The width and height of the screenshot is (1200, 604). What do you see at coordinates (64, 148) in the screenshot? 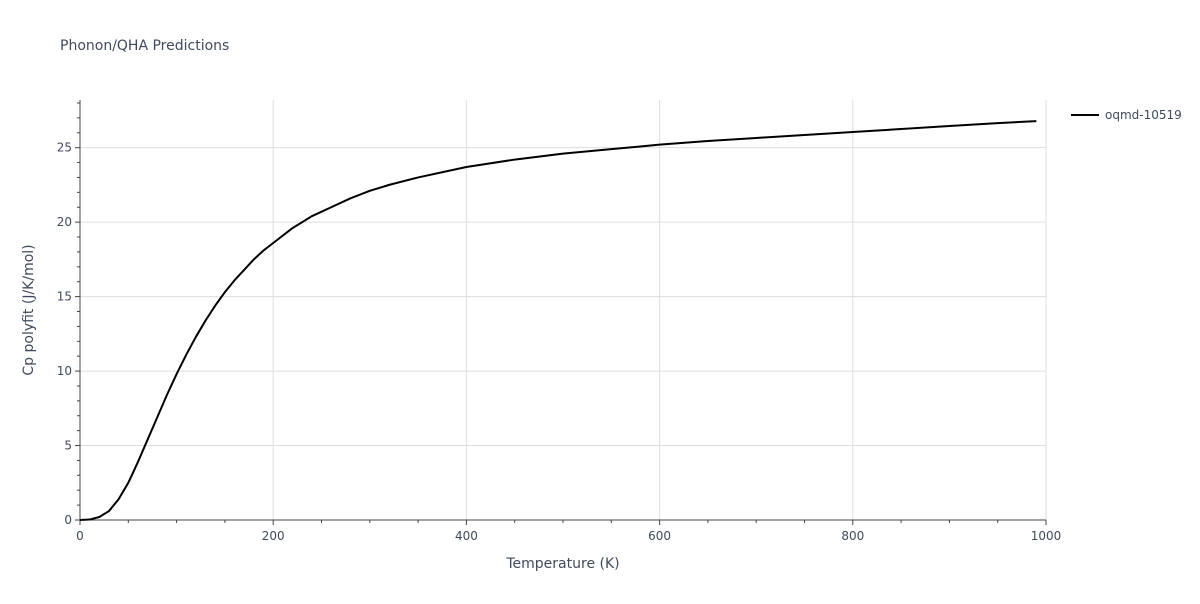
I see `y-tick-label: 25` at bounding box center [64, 148].